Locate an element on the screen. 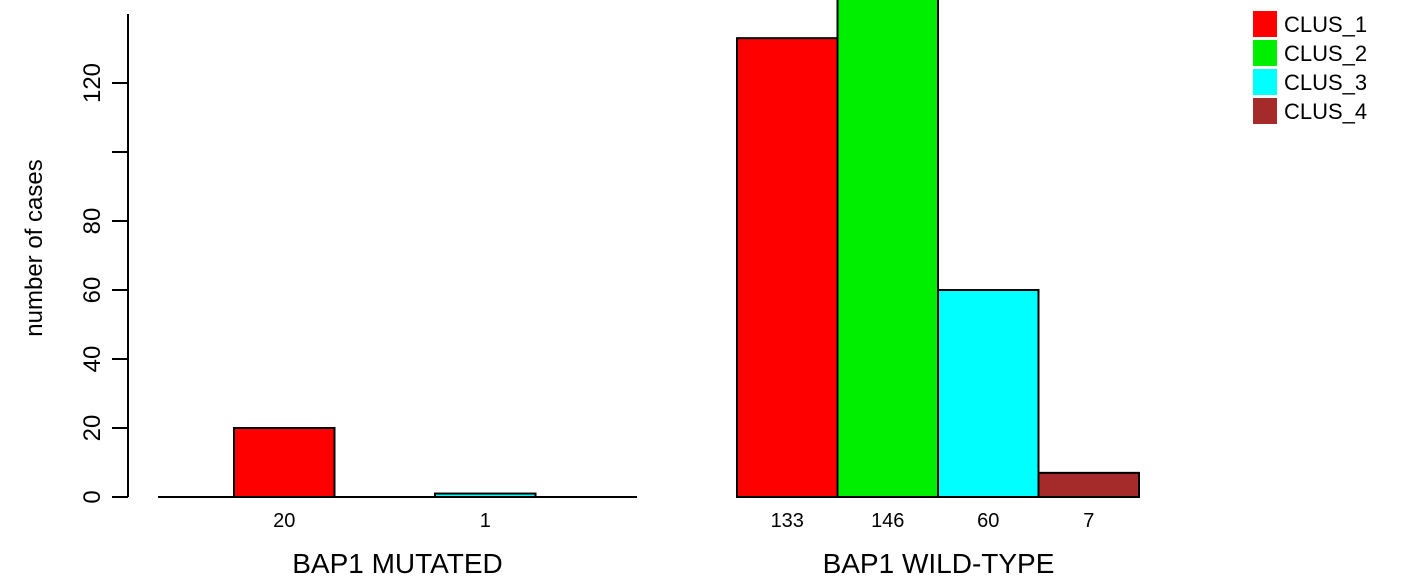 The width and height of the screenshot is (1413, 581). count-label: 1 is located at coordinates (485, 521).